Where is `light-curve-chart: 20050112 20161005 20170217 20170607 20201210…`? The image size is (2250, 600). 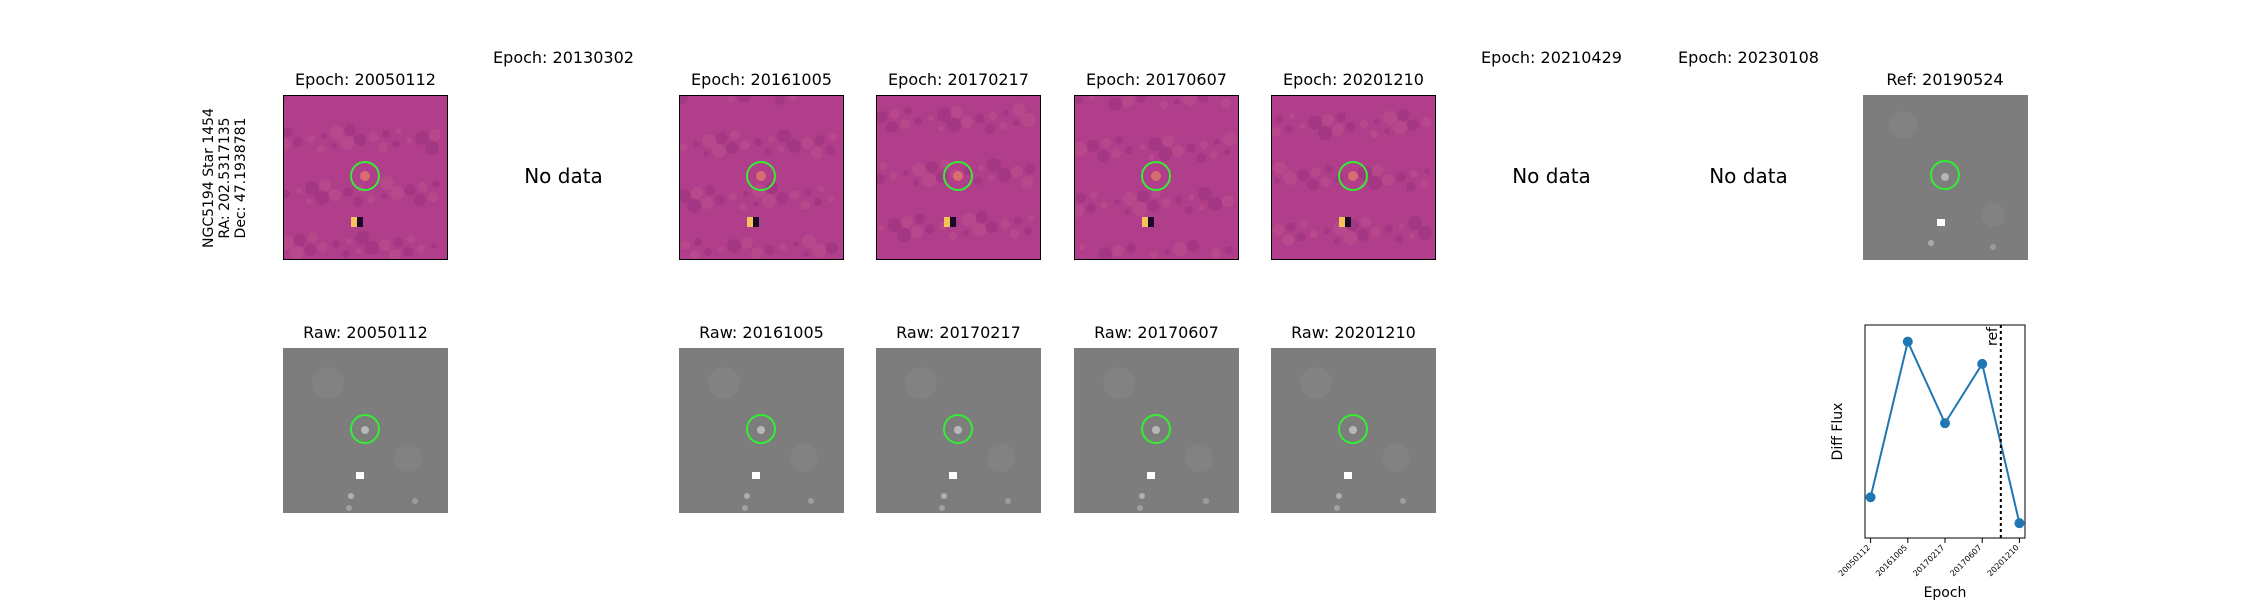 light-curve-chart: 20050112 20161005 20170217 20170607 20201210… is located at coordinates (1928, 462).